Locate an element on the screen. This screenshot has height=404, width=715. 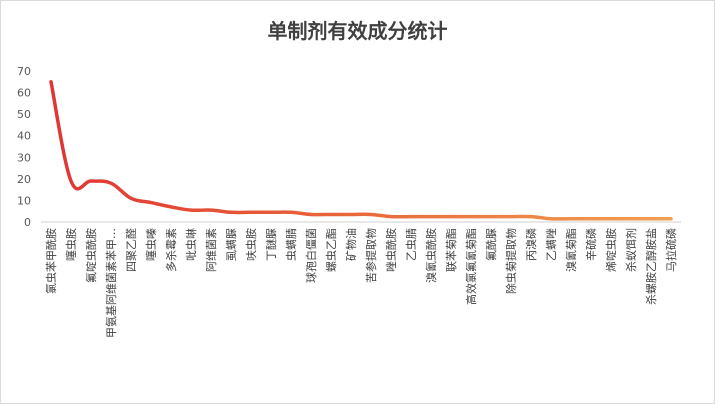
x-tick-label: 呋虫胺 is located at coordinates (251, 244).